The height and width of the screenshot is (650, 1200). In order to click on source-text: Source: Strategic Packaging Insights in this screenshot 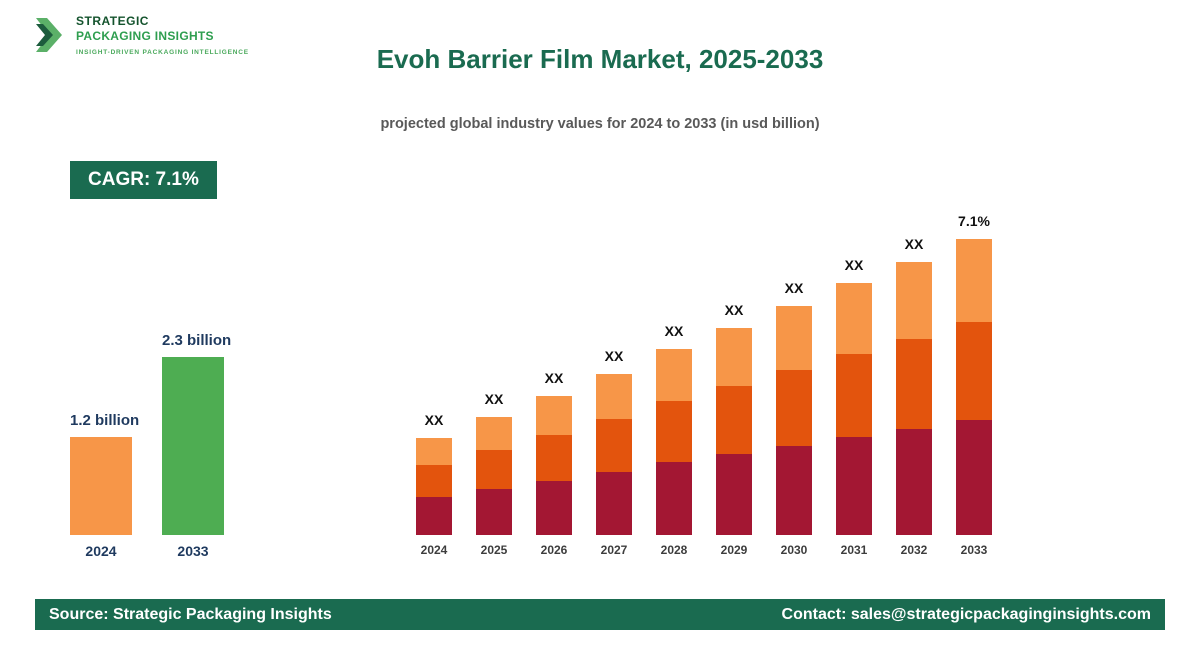, I will do `click(190, 614)`.